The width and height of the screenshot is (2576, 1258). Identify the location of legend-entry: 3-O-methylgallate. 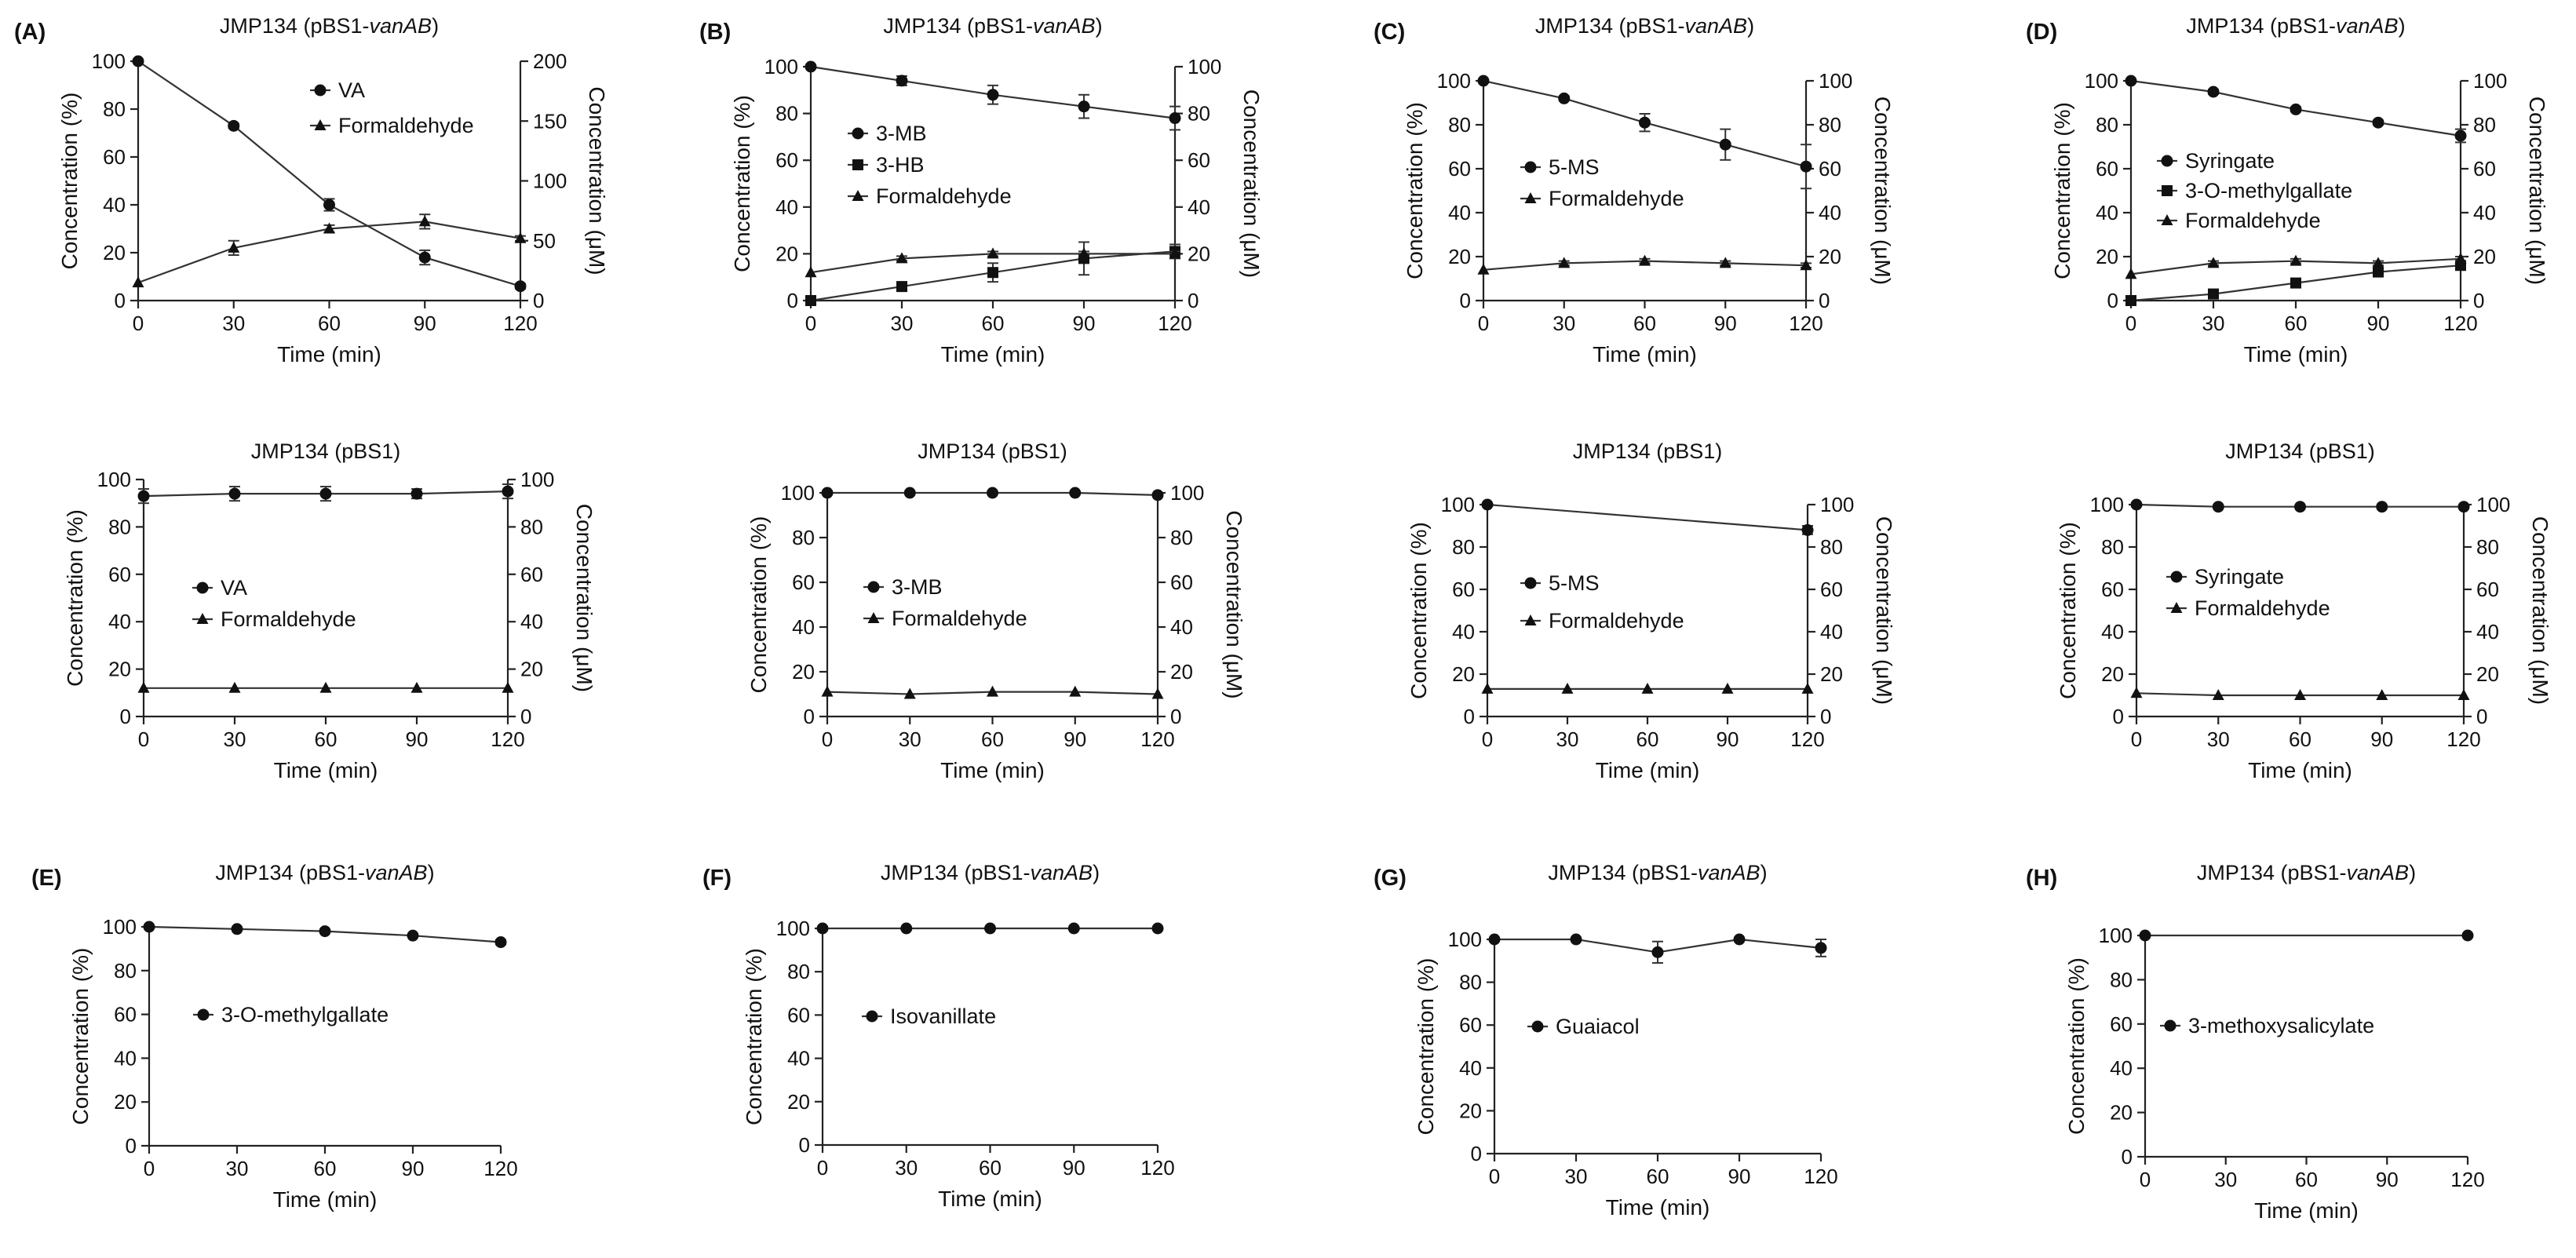
(291, 1014).